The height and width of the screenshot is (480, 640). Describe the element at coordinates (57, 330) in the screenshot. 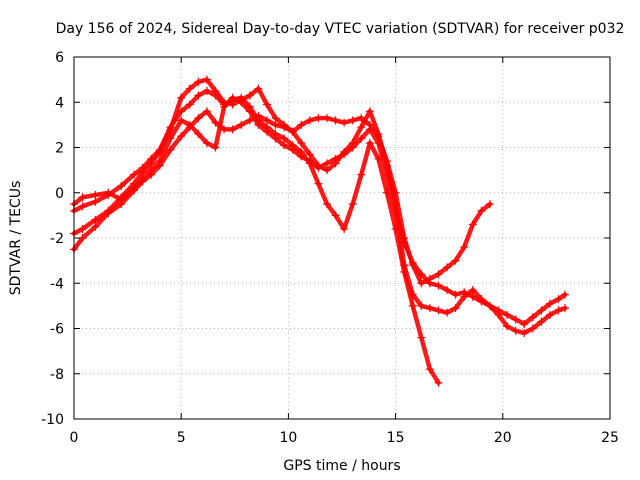

I see `y-tick-label: -6` at that location.